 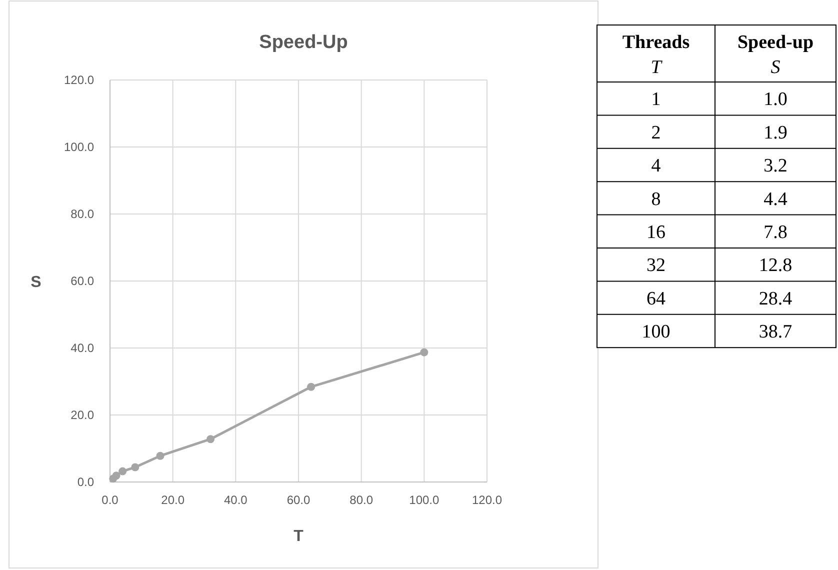 I want to click on text: 3.2, so click(x=776, y=166).